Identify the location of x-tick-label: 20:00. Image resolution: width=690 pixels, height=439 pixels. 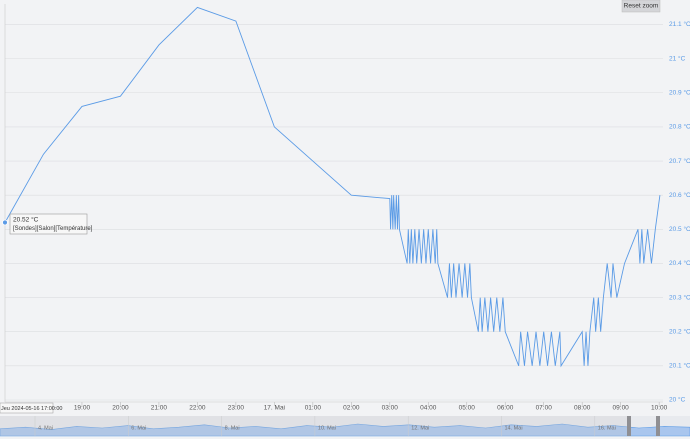
(120, 408).